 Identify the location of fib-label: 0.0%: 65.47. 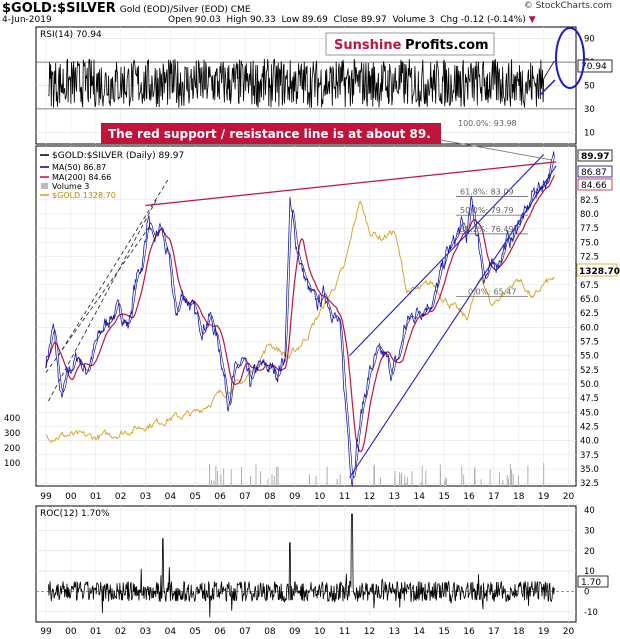
(492, 291).